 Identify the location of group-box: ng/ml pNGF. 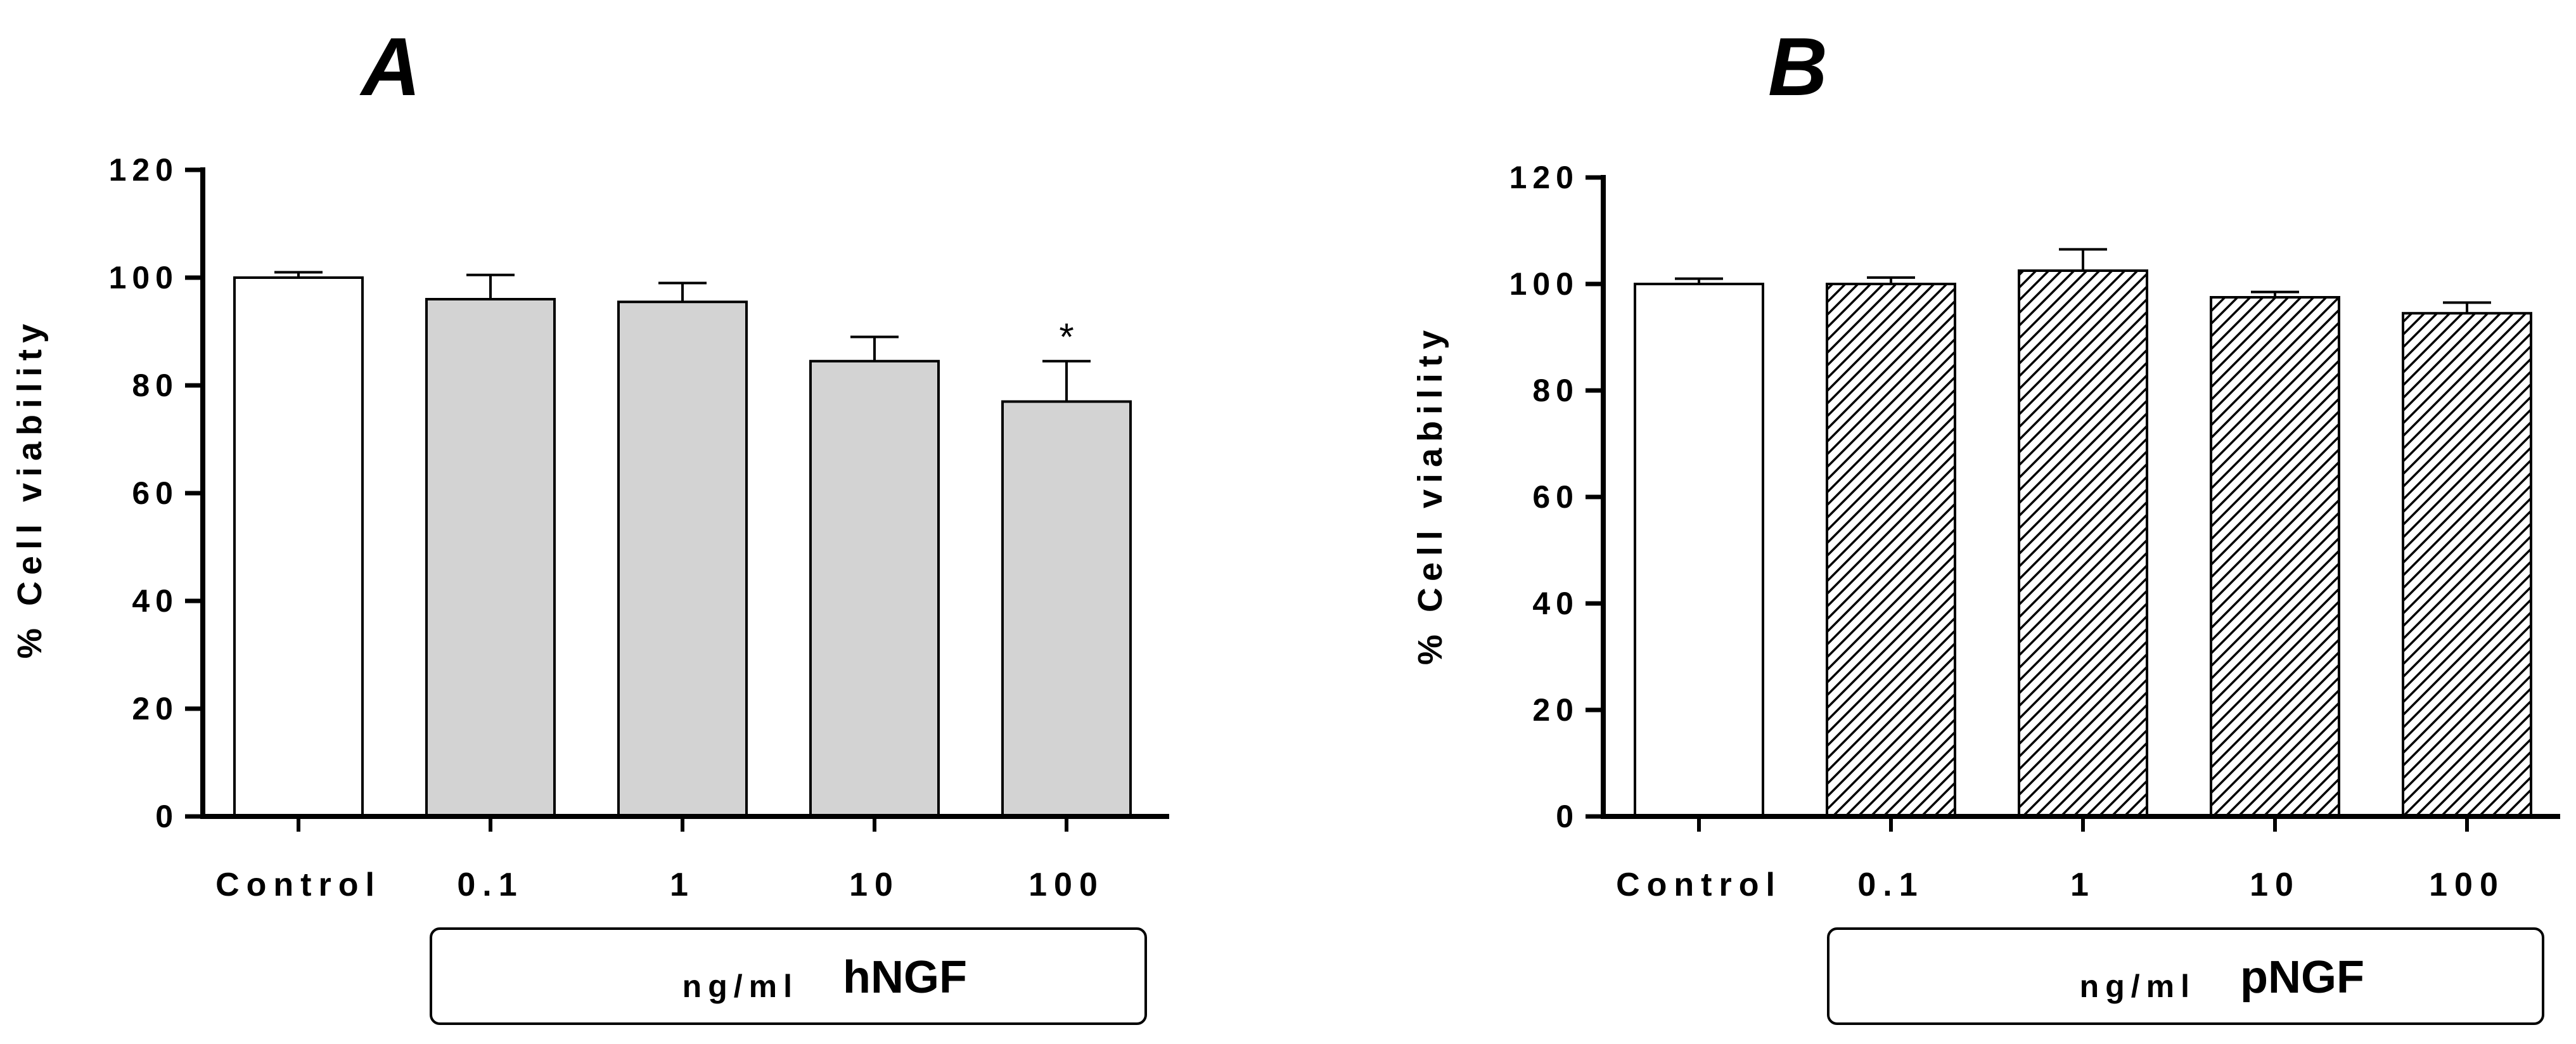
(2185, 976).